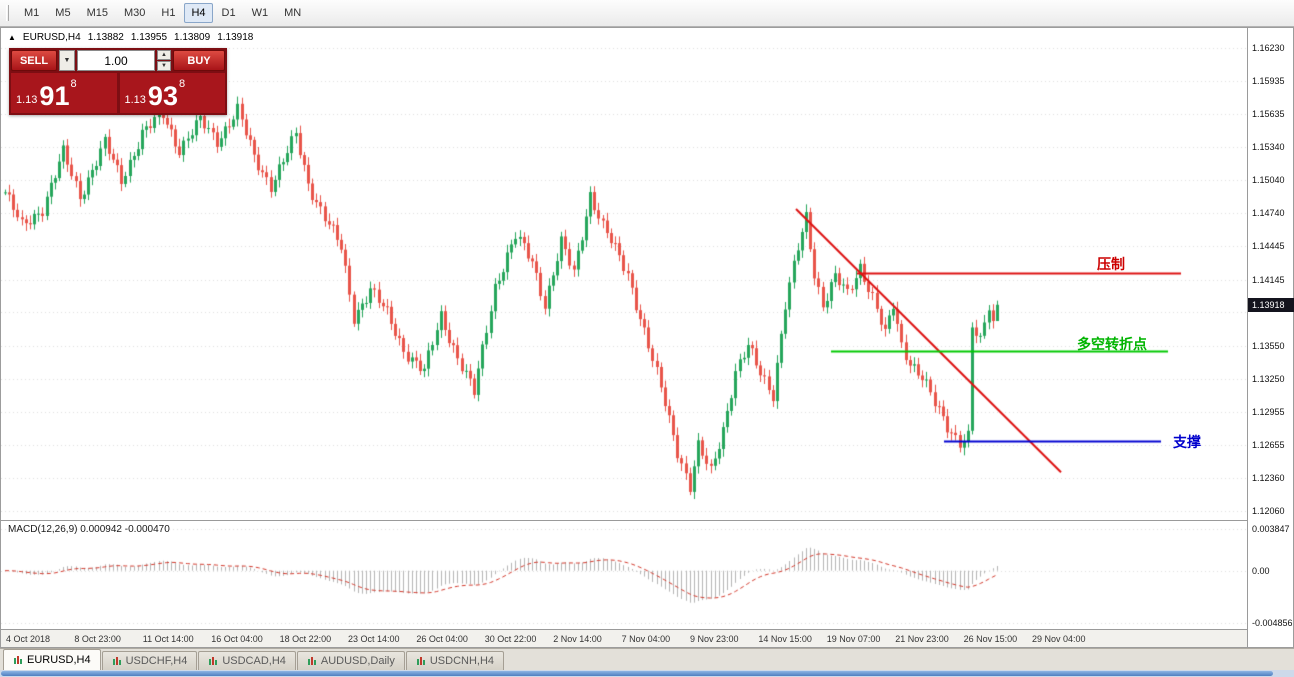 The image size is (1294, 677). Describe the element at coordinates (1187, 442) in the screenshot. I see `annotation-support: 支撑` at that location.